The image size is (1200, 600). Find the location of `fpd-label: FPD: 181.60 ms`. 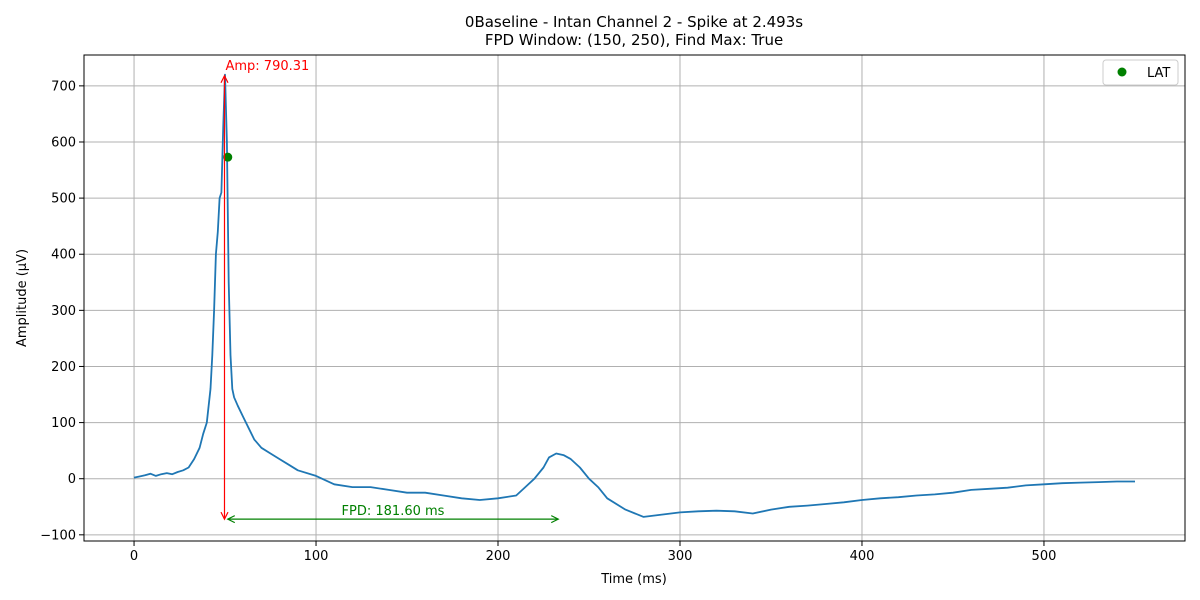

fpd-label: FPD: 181.60 ms is located at coordinates (393, 511).